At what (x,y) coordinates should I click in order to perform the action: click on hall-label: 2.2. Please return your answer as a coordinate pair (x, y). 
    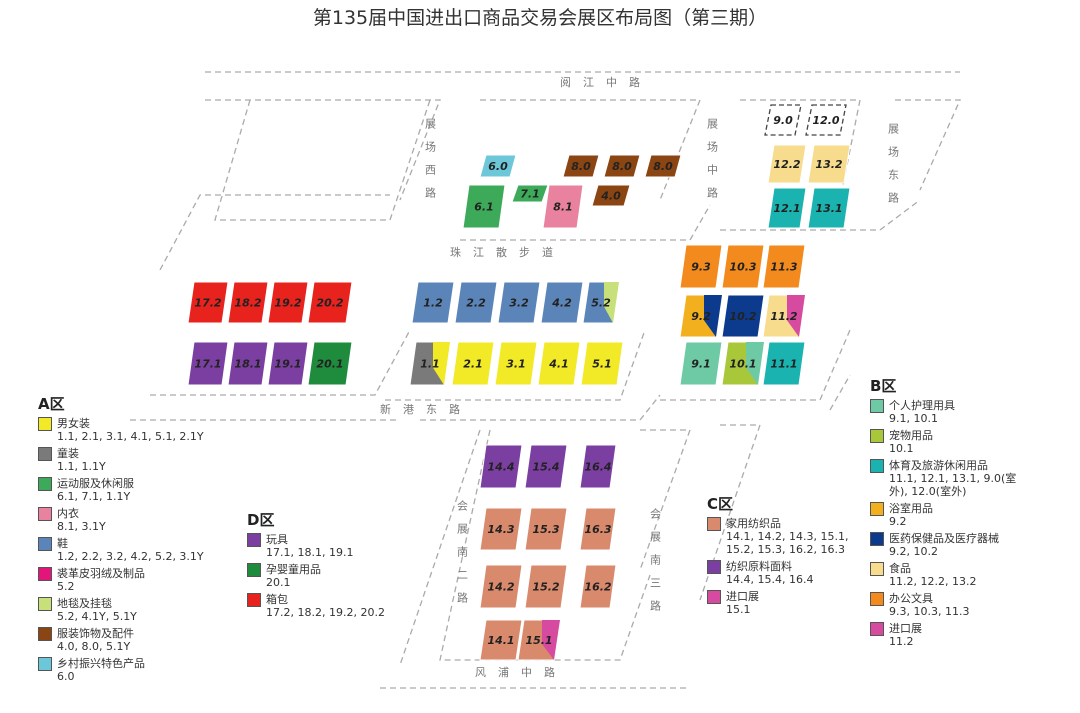
    Looking at the image, I should click on (476, 303).